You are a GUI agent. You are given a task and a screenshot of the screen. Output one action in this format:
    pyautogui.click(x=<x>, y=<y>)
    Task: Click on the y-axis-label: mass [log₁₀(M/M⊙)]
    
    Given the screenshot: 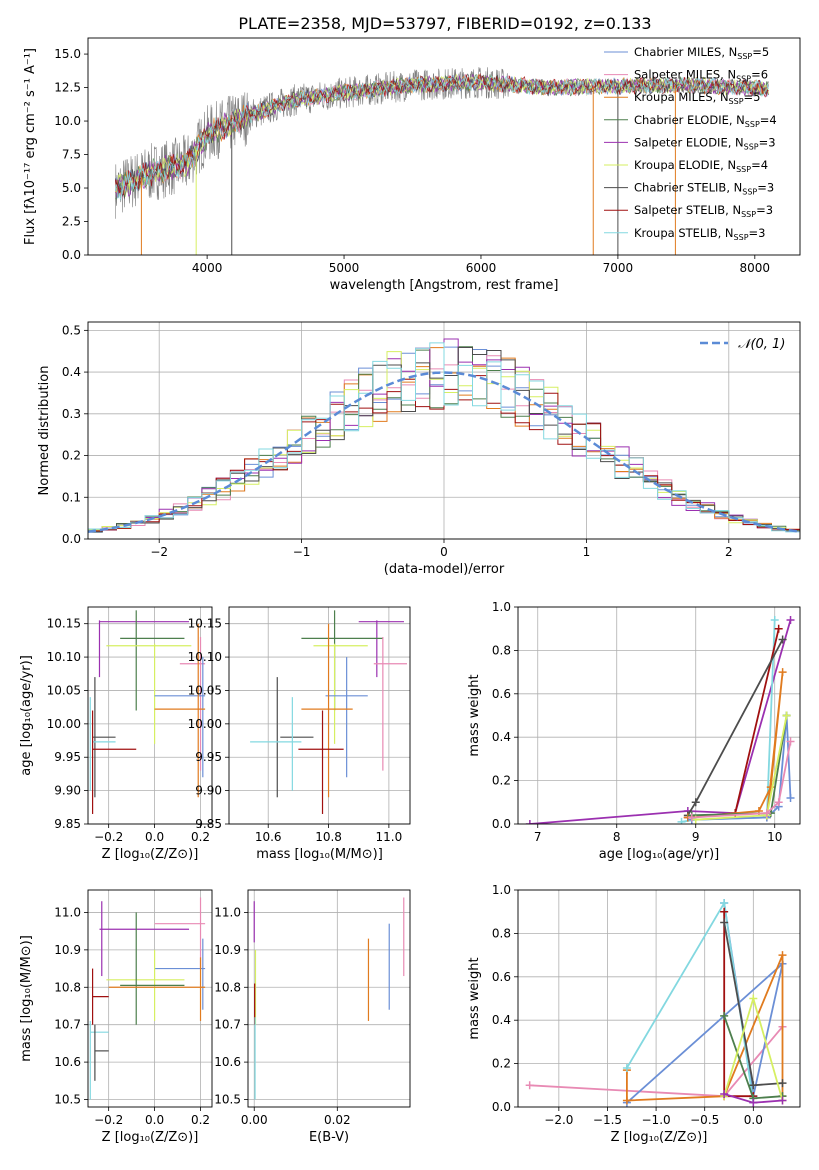 What is the action you would take?
    pyautogui.click(x=26, y=998)
    